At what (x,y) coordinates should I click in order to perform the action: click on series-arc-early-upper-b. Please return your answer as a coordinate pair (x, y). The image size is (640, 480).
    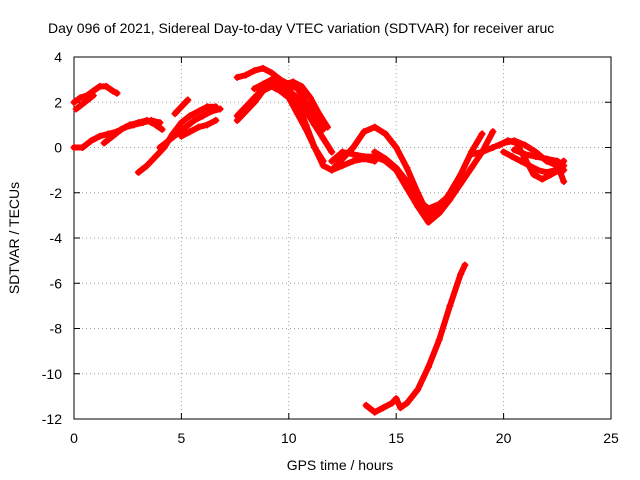
    Looking at the image, I should click on (84, 102).